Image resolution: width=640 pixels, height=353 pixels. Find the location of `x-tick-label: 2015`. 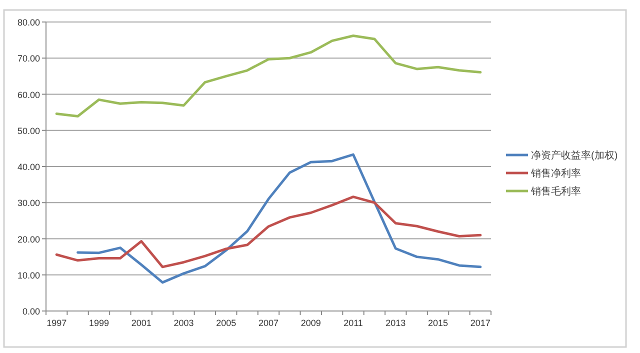

x-tick-label: 2015 is located at coordinates (438, 323).